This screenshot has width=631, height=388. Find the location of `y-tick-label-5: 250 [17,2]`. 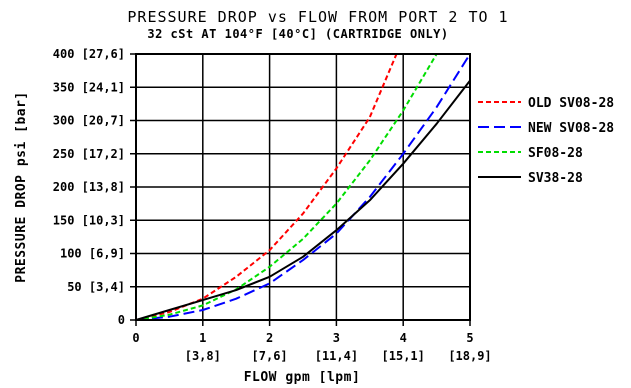

y-tick-label-5: 250 [17,2] is located at coordinates (89, 154).